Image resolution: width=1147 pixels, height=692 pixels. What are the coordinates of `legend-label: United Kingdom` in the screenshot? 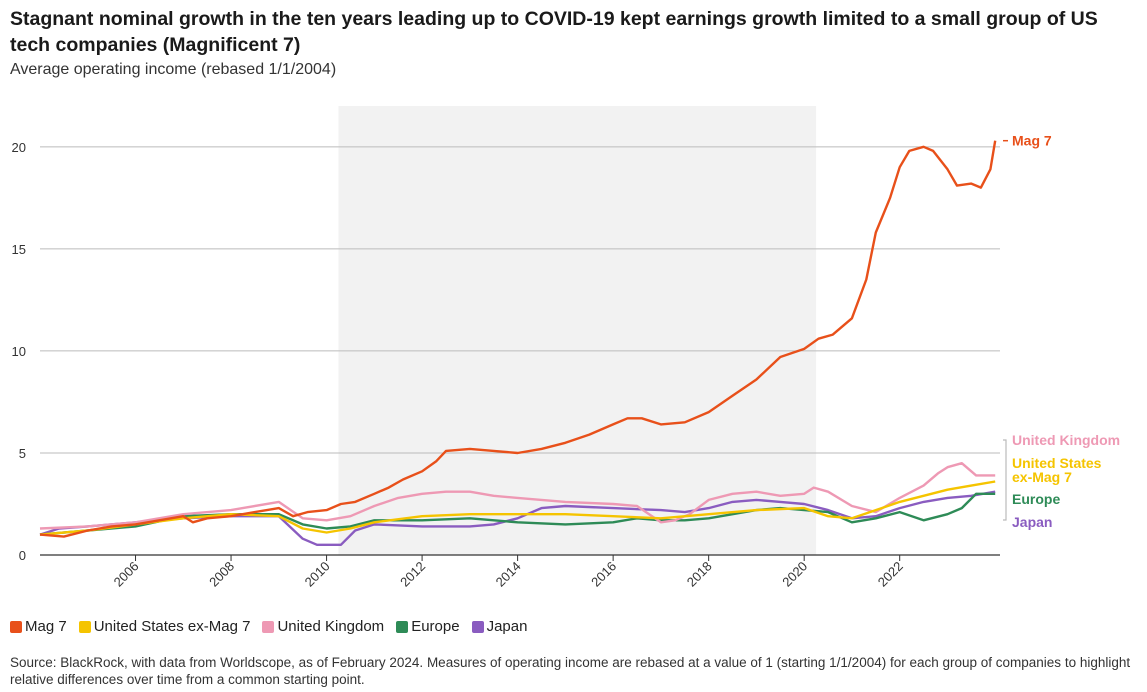 It's located at (331, 626).